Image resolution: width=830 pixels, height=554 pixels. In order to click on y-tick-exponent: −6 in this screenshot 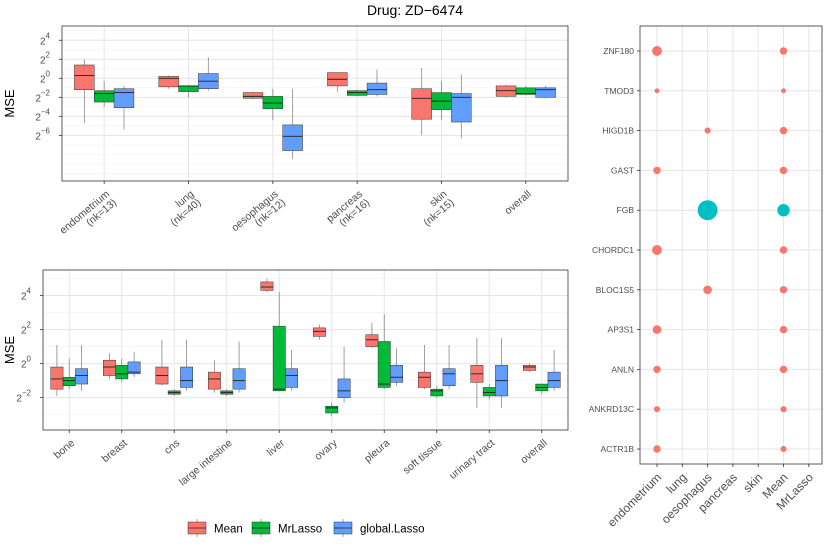, I will do `click(46, 130)`.